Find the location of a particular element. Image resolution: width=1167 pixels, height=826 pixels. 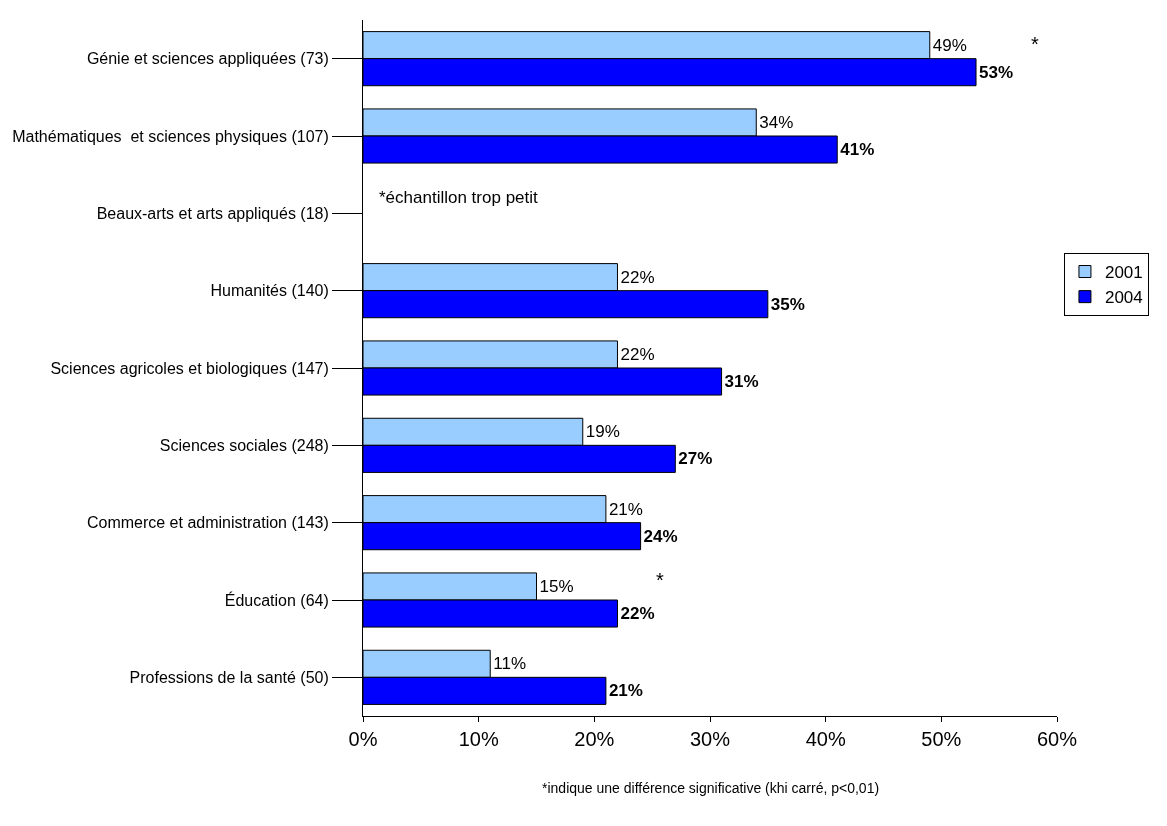

data-label: 27% is located at coordinates (695, 459).